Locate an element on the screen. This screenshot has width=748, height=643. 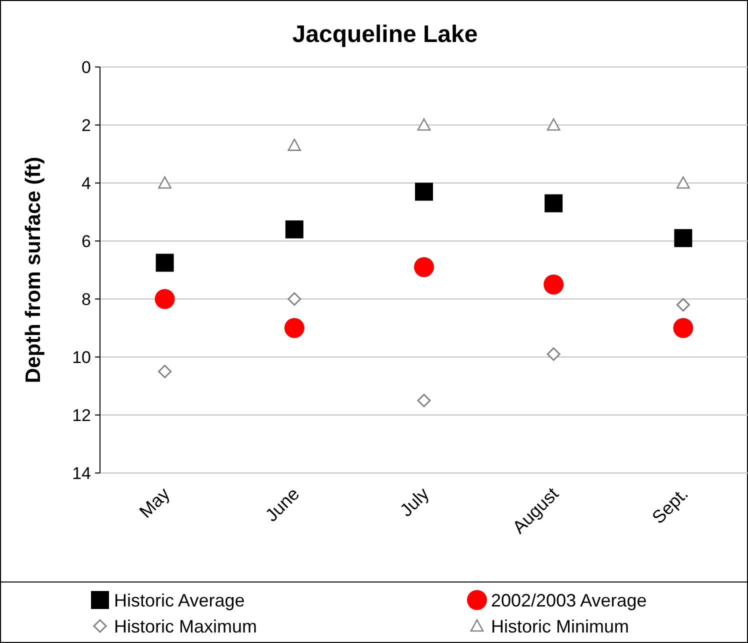
y-tick-label: 0 is located at coordinates (86, 67).